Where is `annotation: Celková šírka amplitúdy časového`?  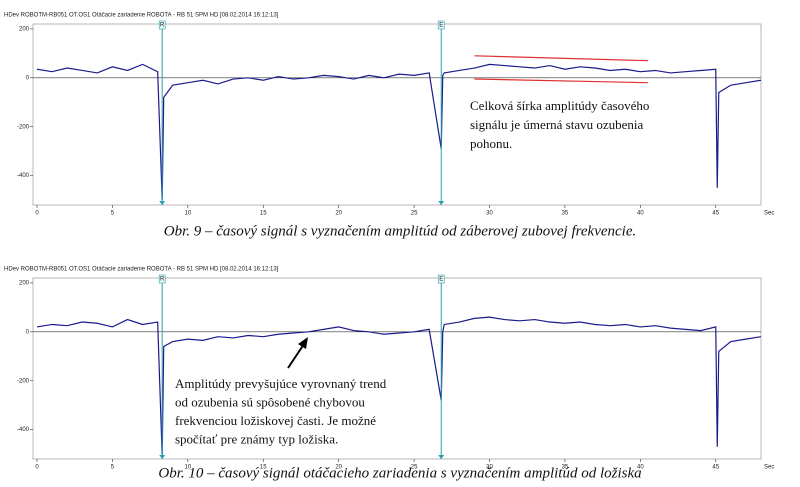
annotation: Celková šírka amplitúdy časového is located at coordinates (559, 105).